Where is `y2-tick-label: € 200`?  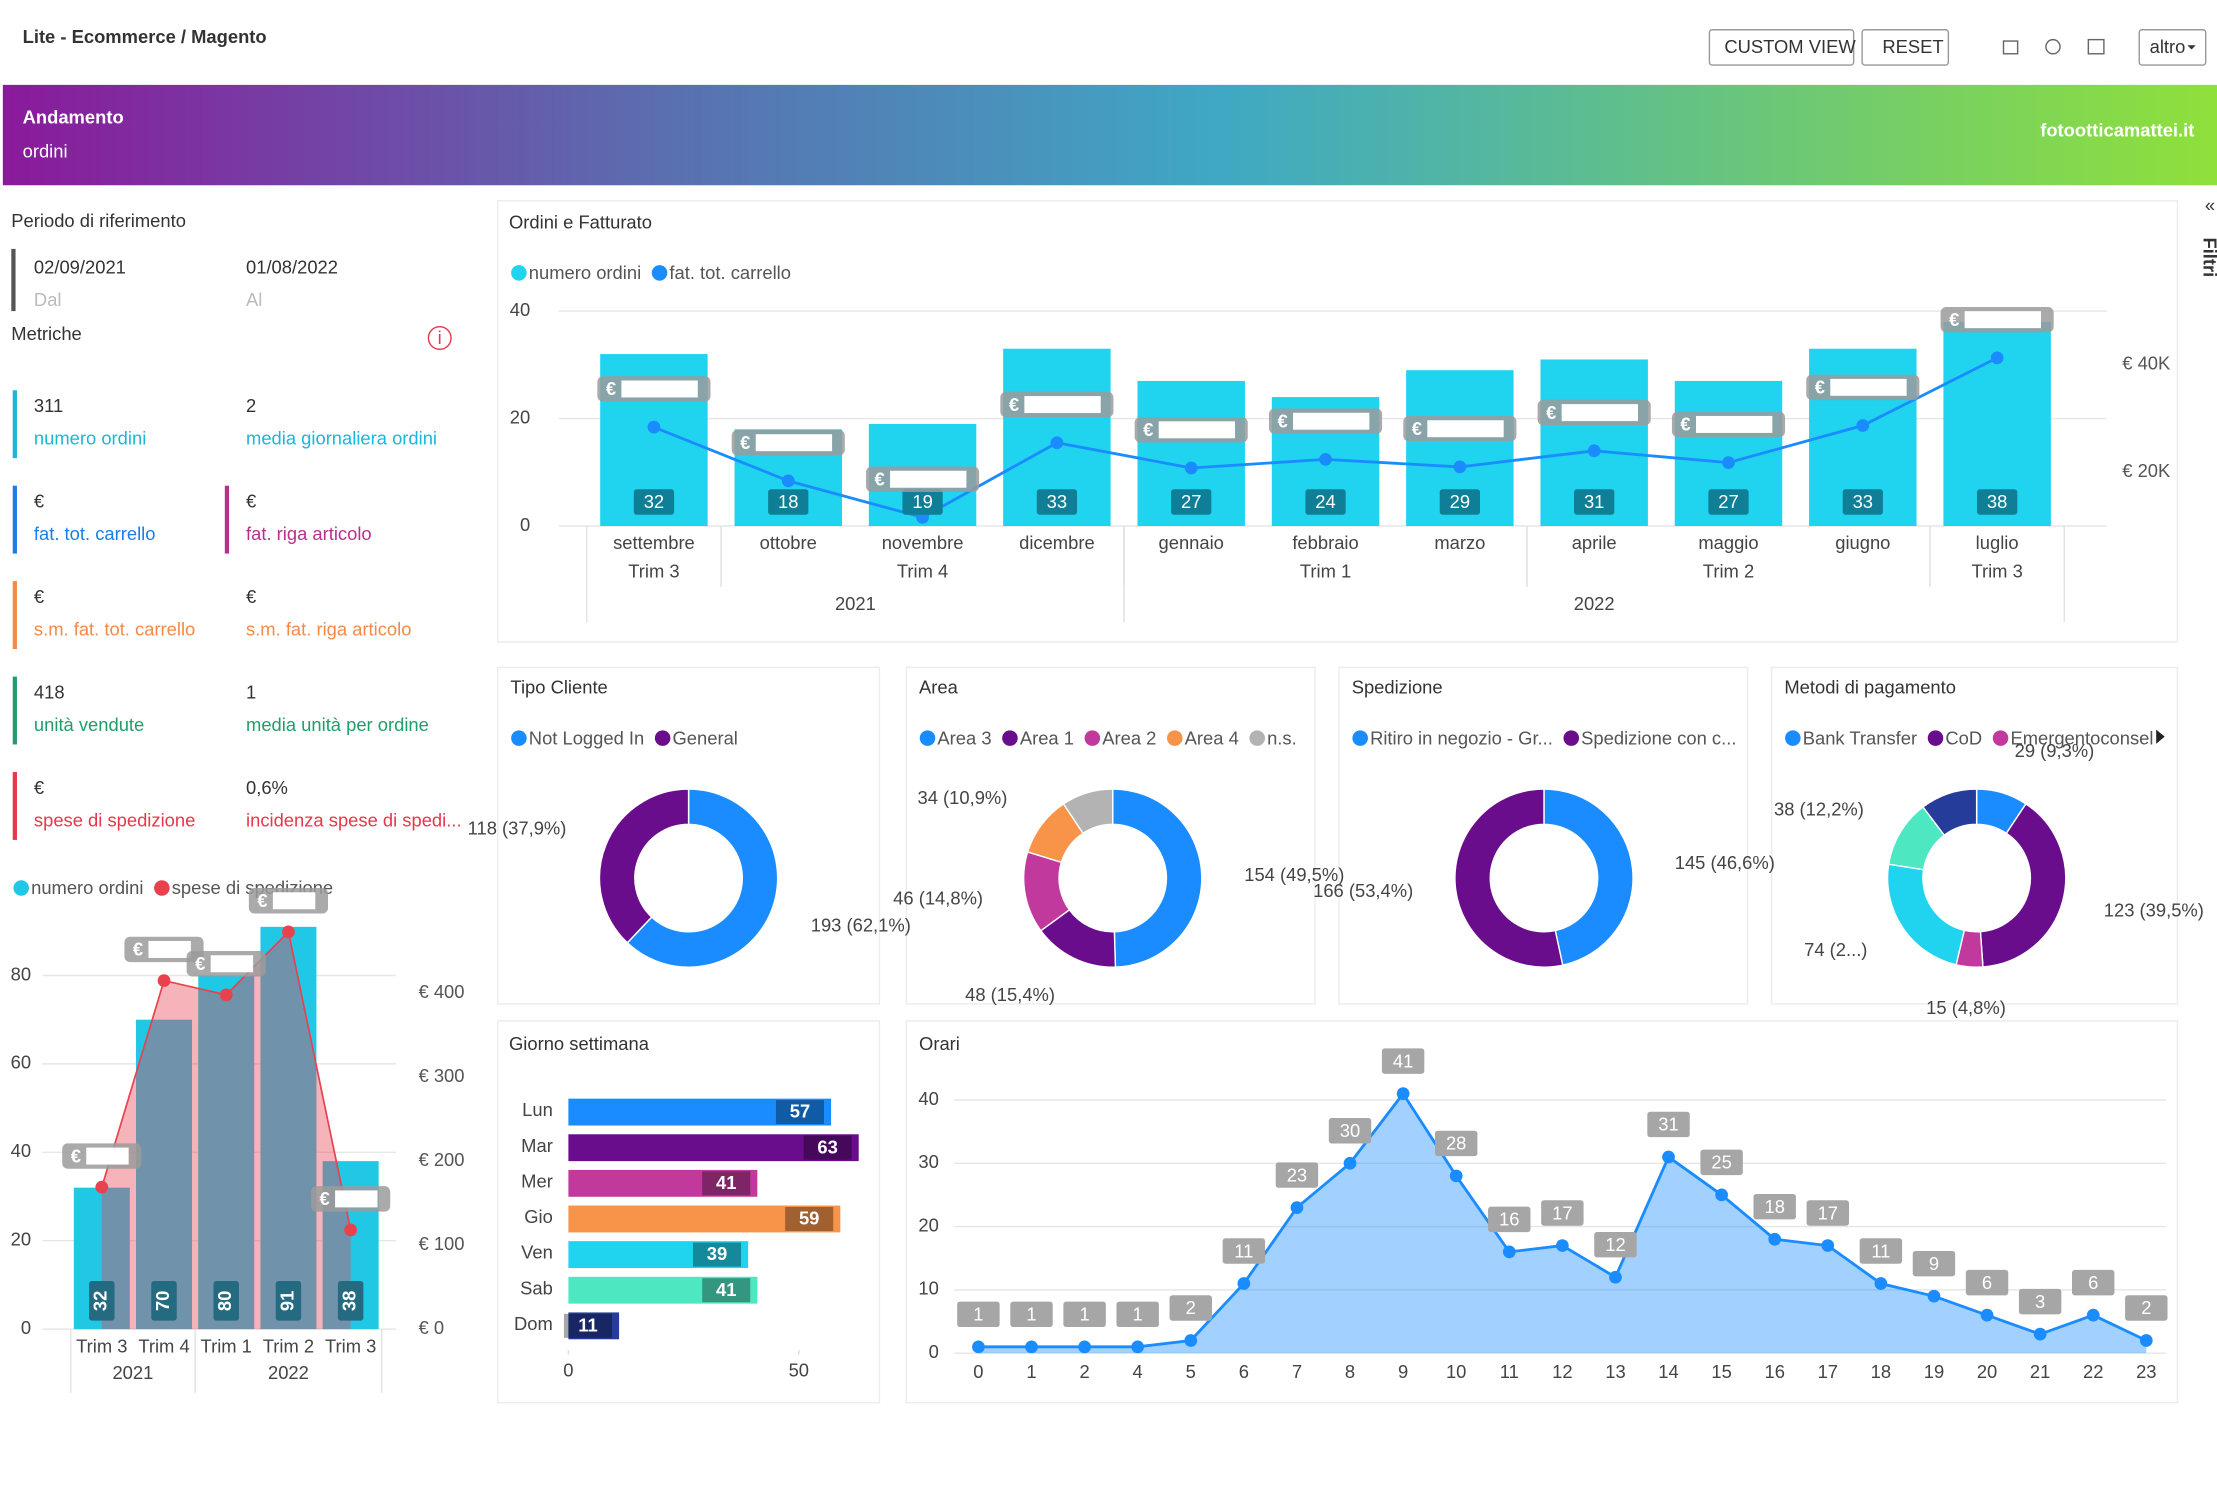
y2-tick-label: € 200 is located at coordinates (442, 1159).